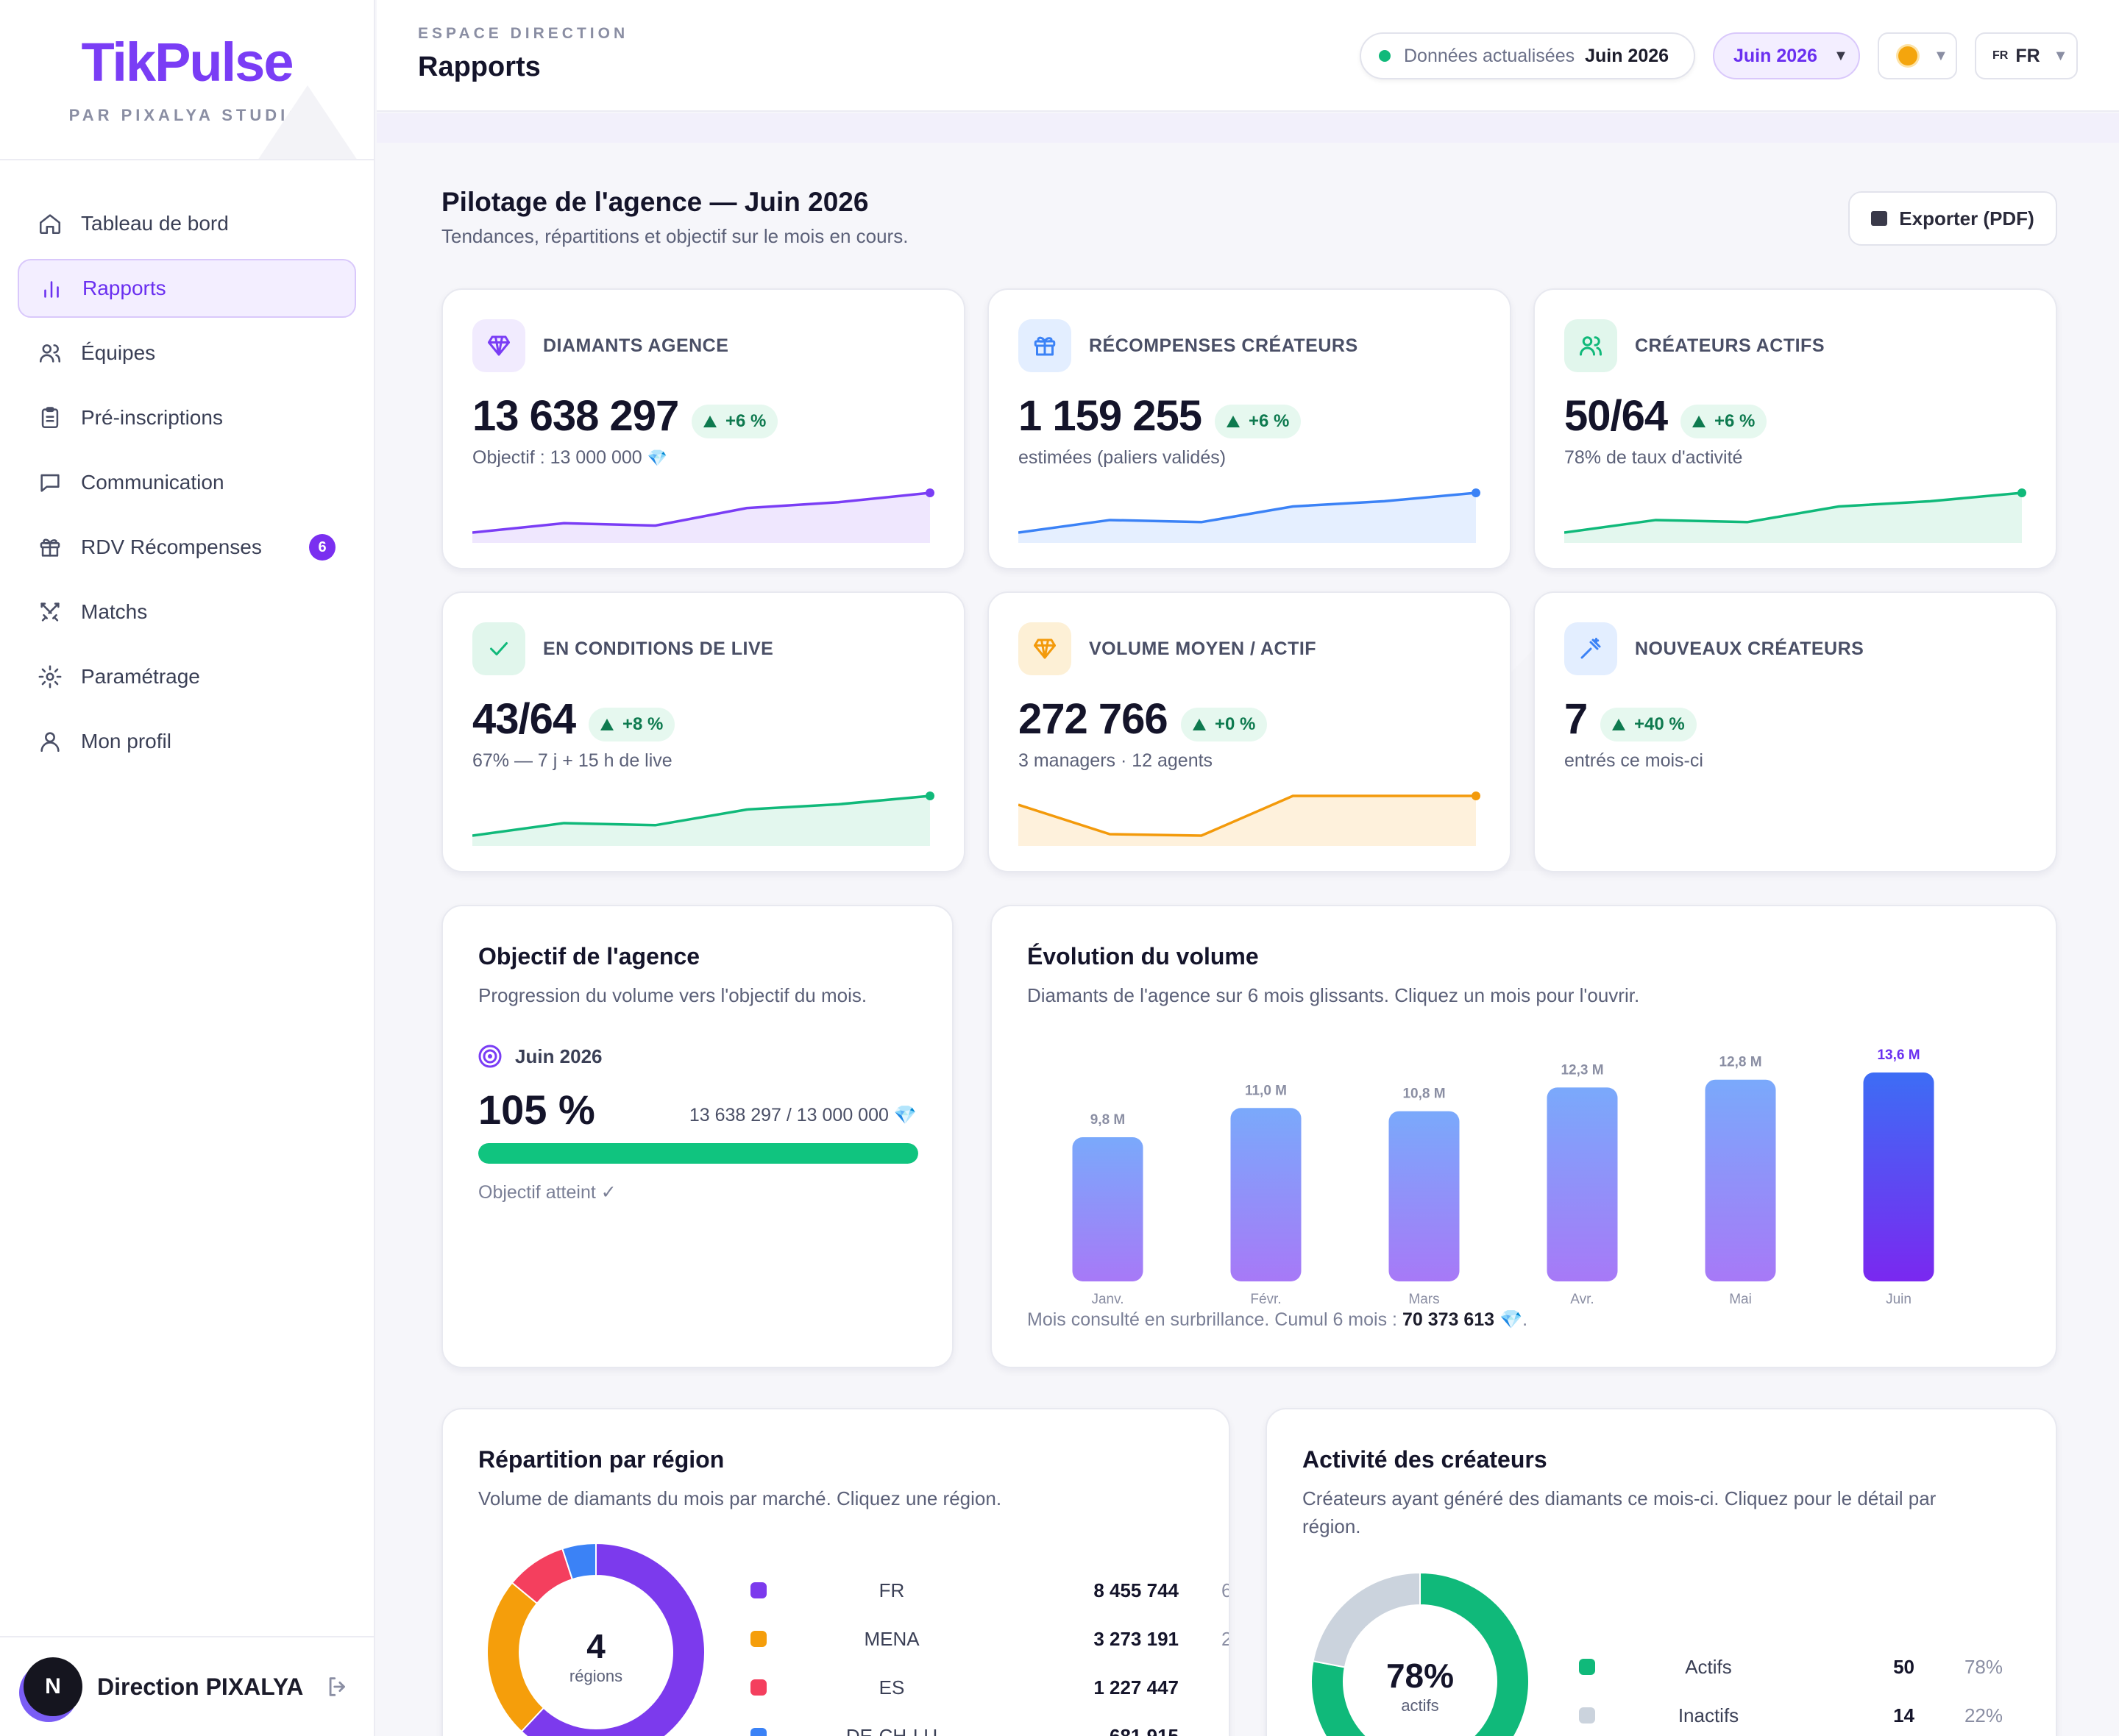 This screenshot has height=1736, width=2119. I want to click on bar-value-label: 13,6 M, so click(1899, 1055).